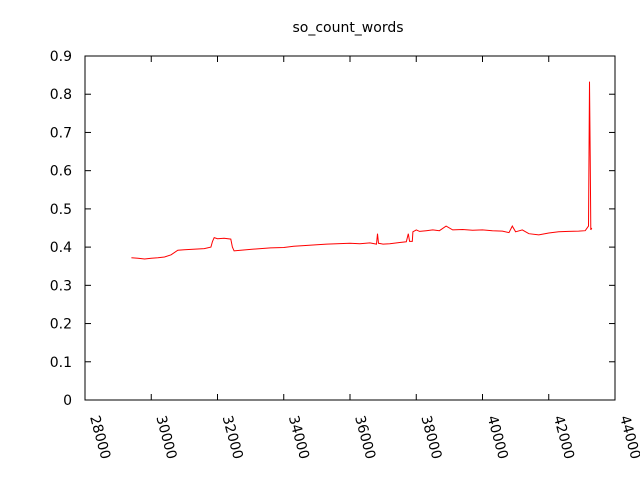  Describe the element at coordinates (61, 57) in the screenshot. I see `y-tick-label: 0.9` at that location.